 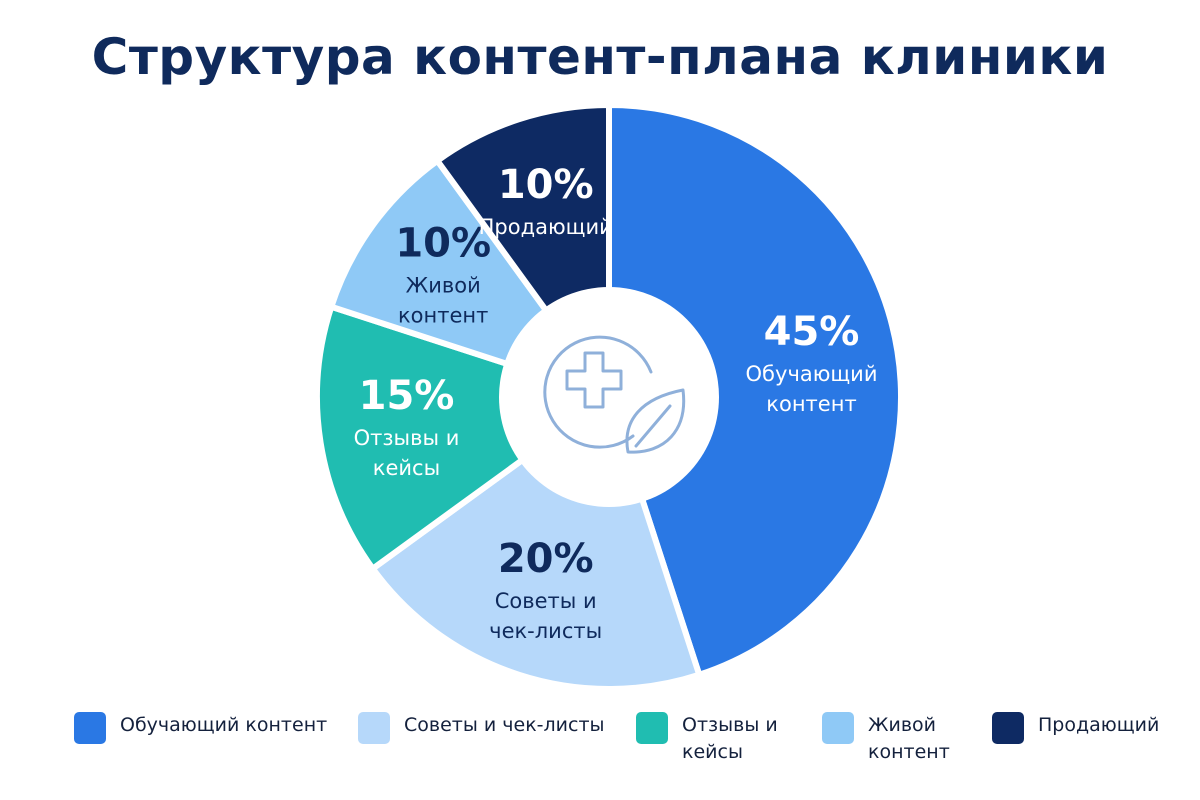 What do you see at coordinates (546, 227) in the screenshot?
I see `slice-5-label-line-1: Продающий` at bounding box center [546, 227].